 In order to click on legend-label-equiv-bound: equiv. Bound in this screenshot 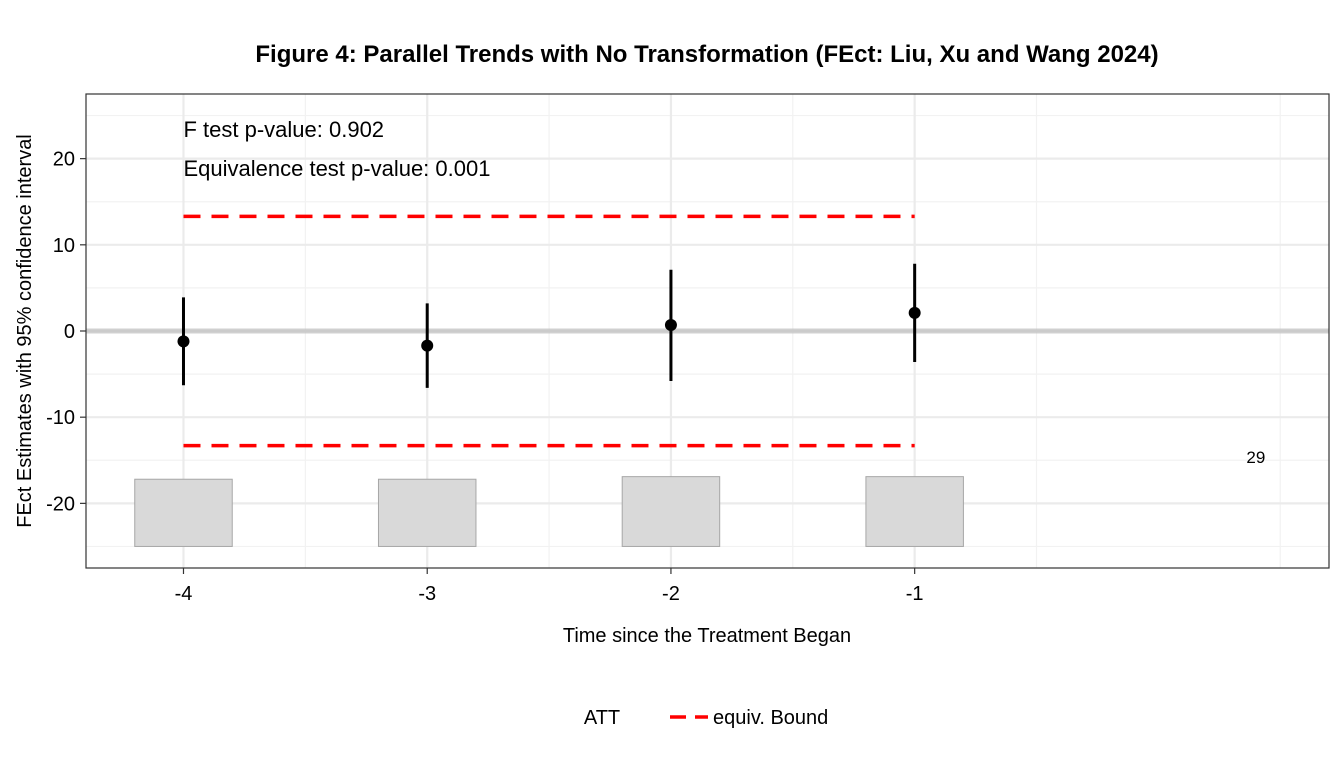, I will do `click(770, 718)`.